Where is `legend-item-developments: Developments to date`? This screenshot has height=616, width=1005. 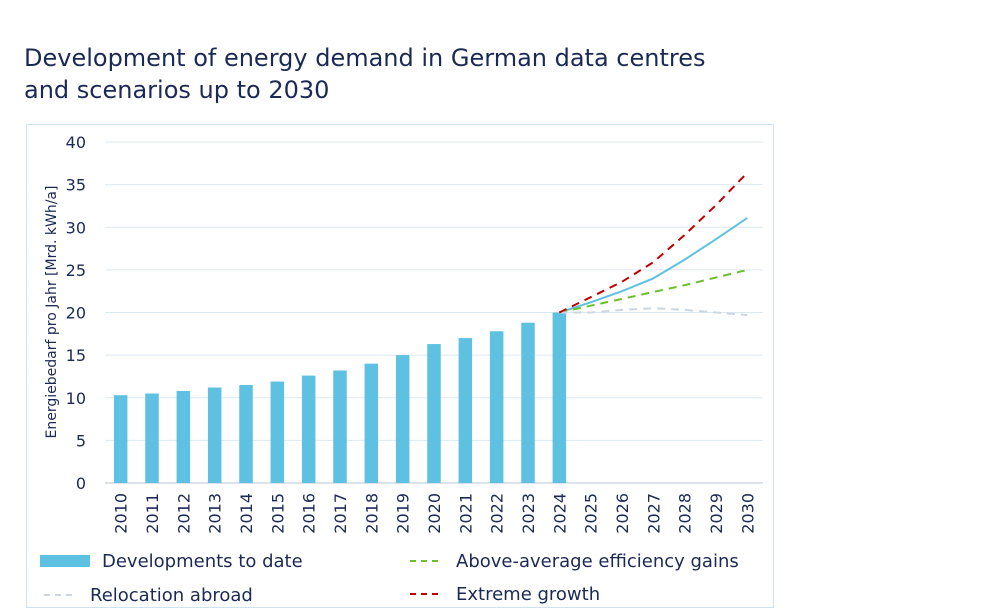
legend-item-developments: Developments to date is located at coordinates (171, 561).